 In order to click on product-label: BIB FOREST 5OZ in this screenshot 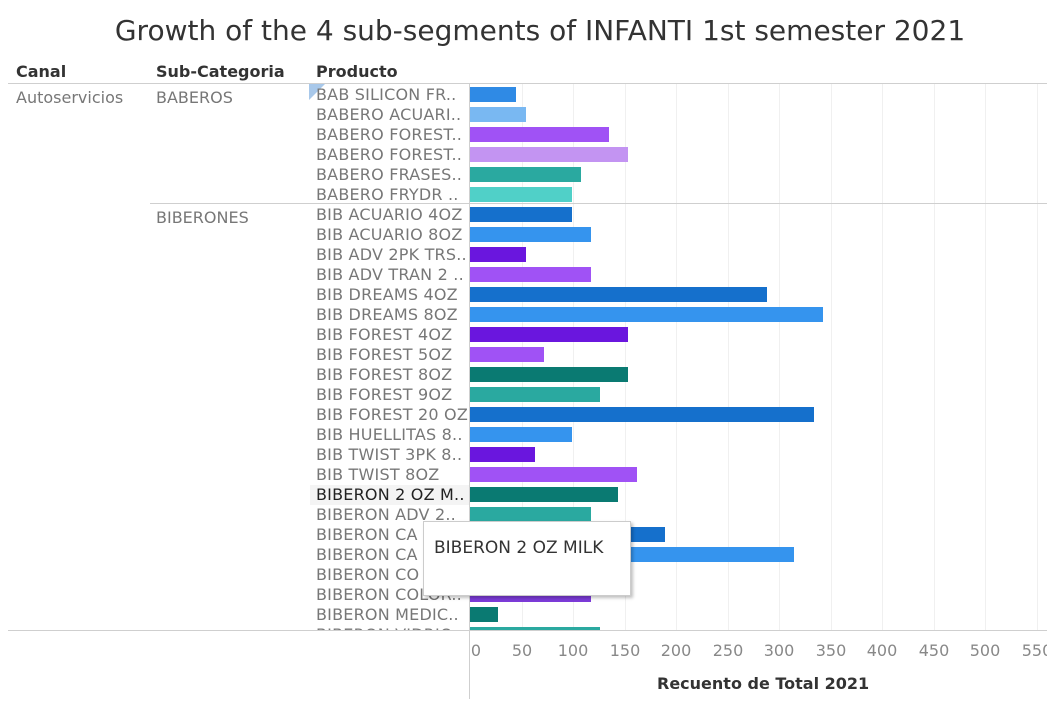, I will do `click(384, 354)`.